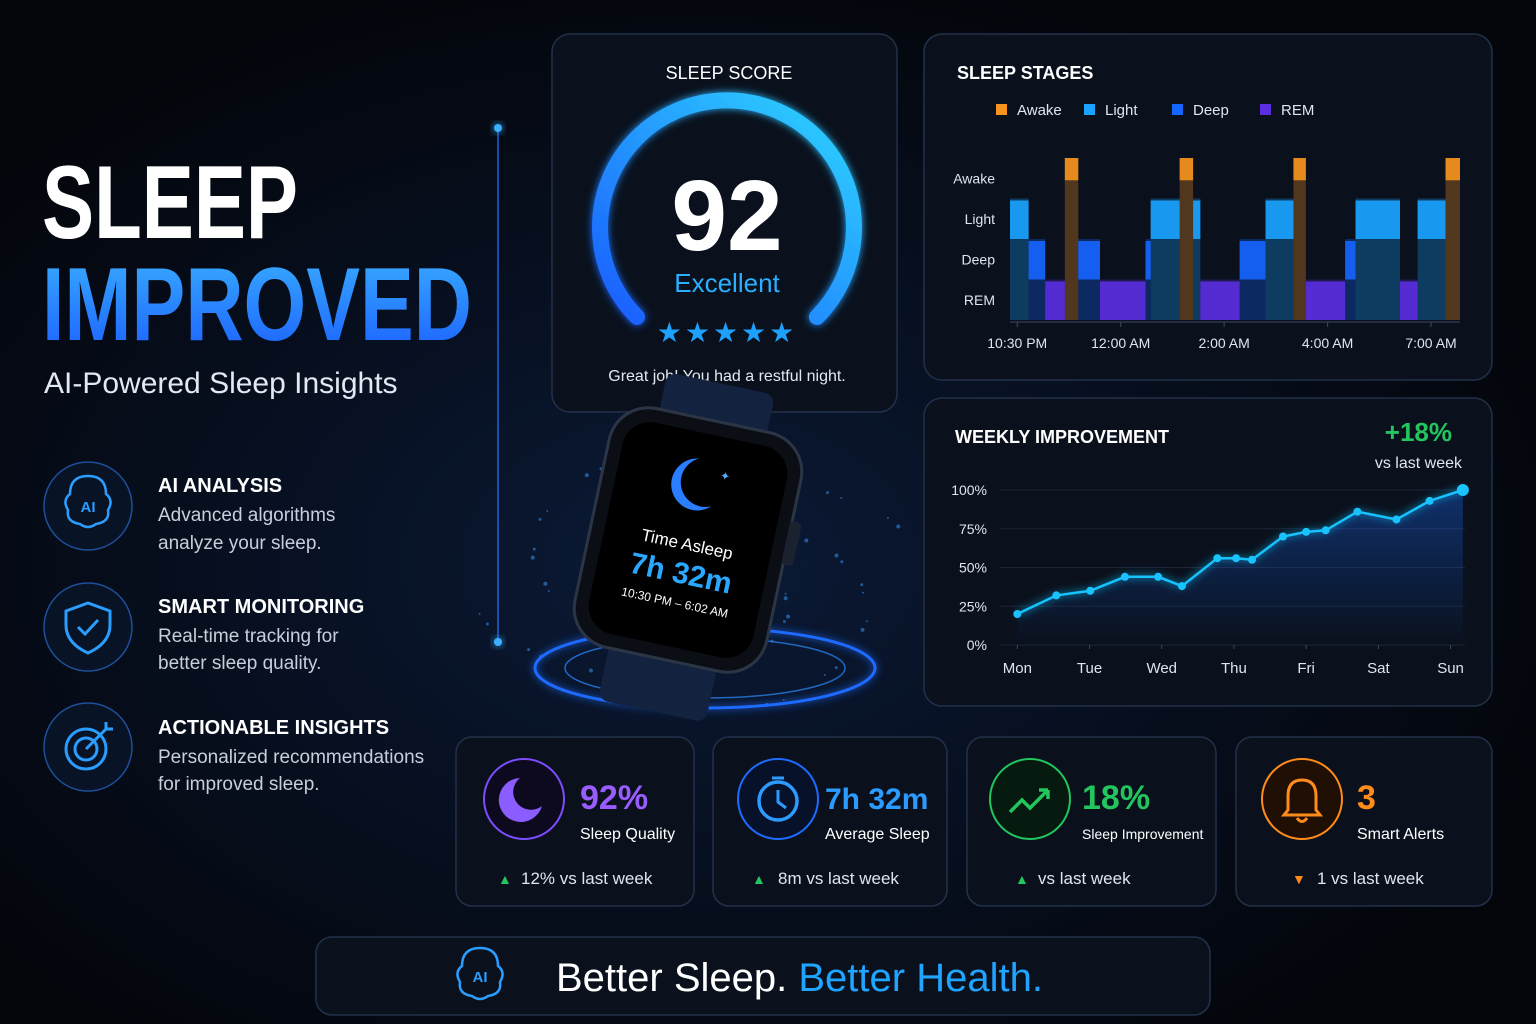 This screenshot has width=1536, height=1024. I want to click on footer-text-part: Better Sleep., so click(671, 978).